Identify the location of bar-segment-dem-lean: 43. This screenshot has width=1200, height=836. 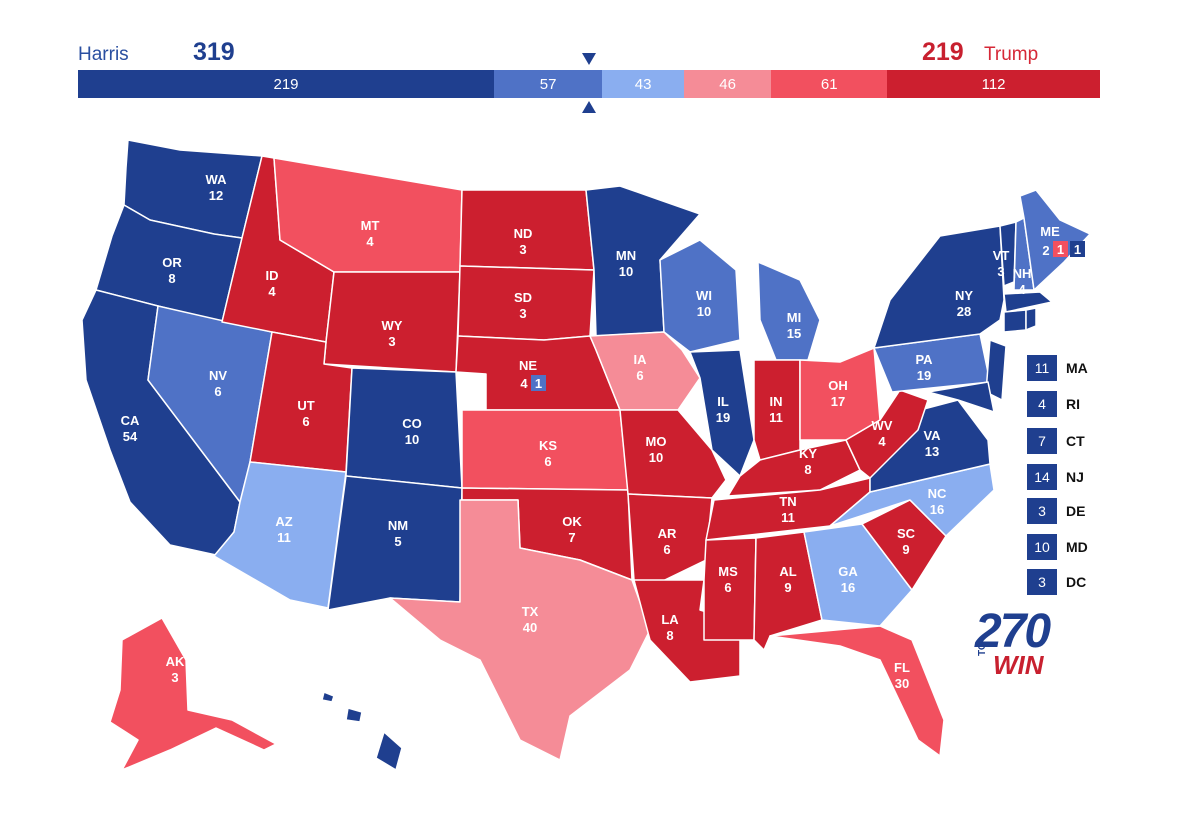
(643, 84).